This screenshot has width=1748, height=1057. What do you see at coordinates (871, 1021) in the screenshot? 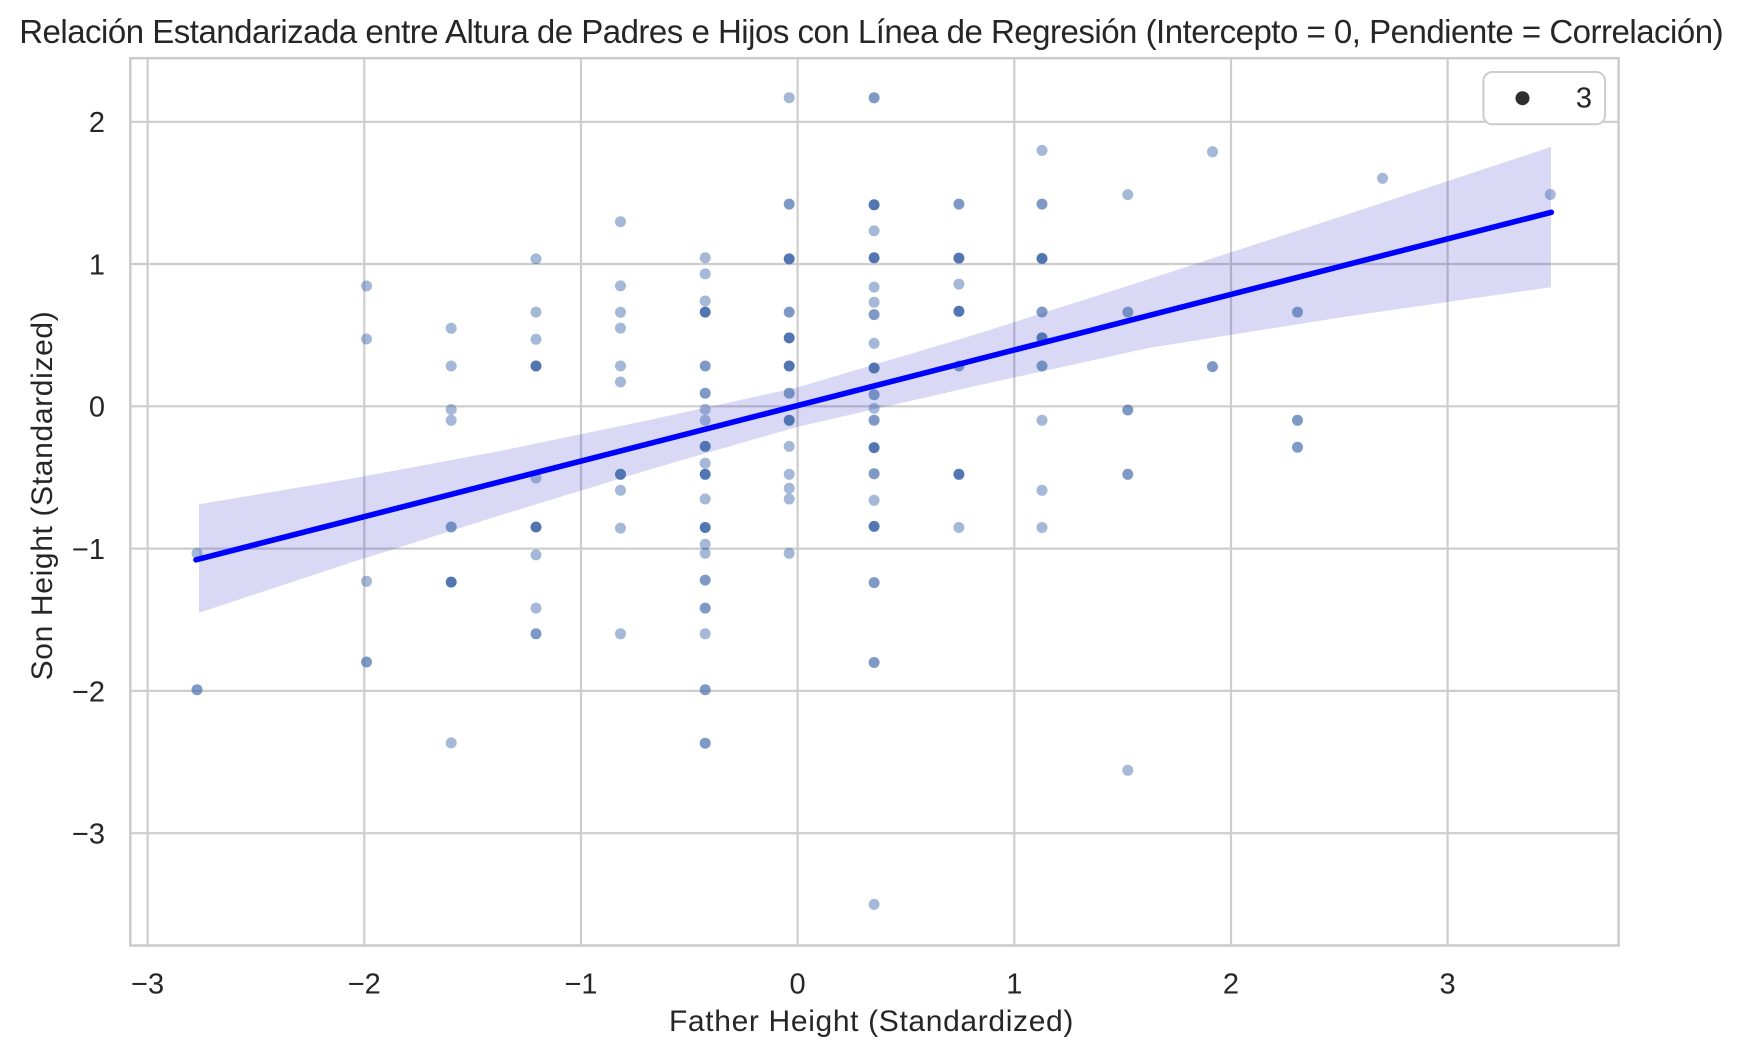
I see `svg-text: Father Height (Standardized)` at bounding box center [871, 1021].